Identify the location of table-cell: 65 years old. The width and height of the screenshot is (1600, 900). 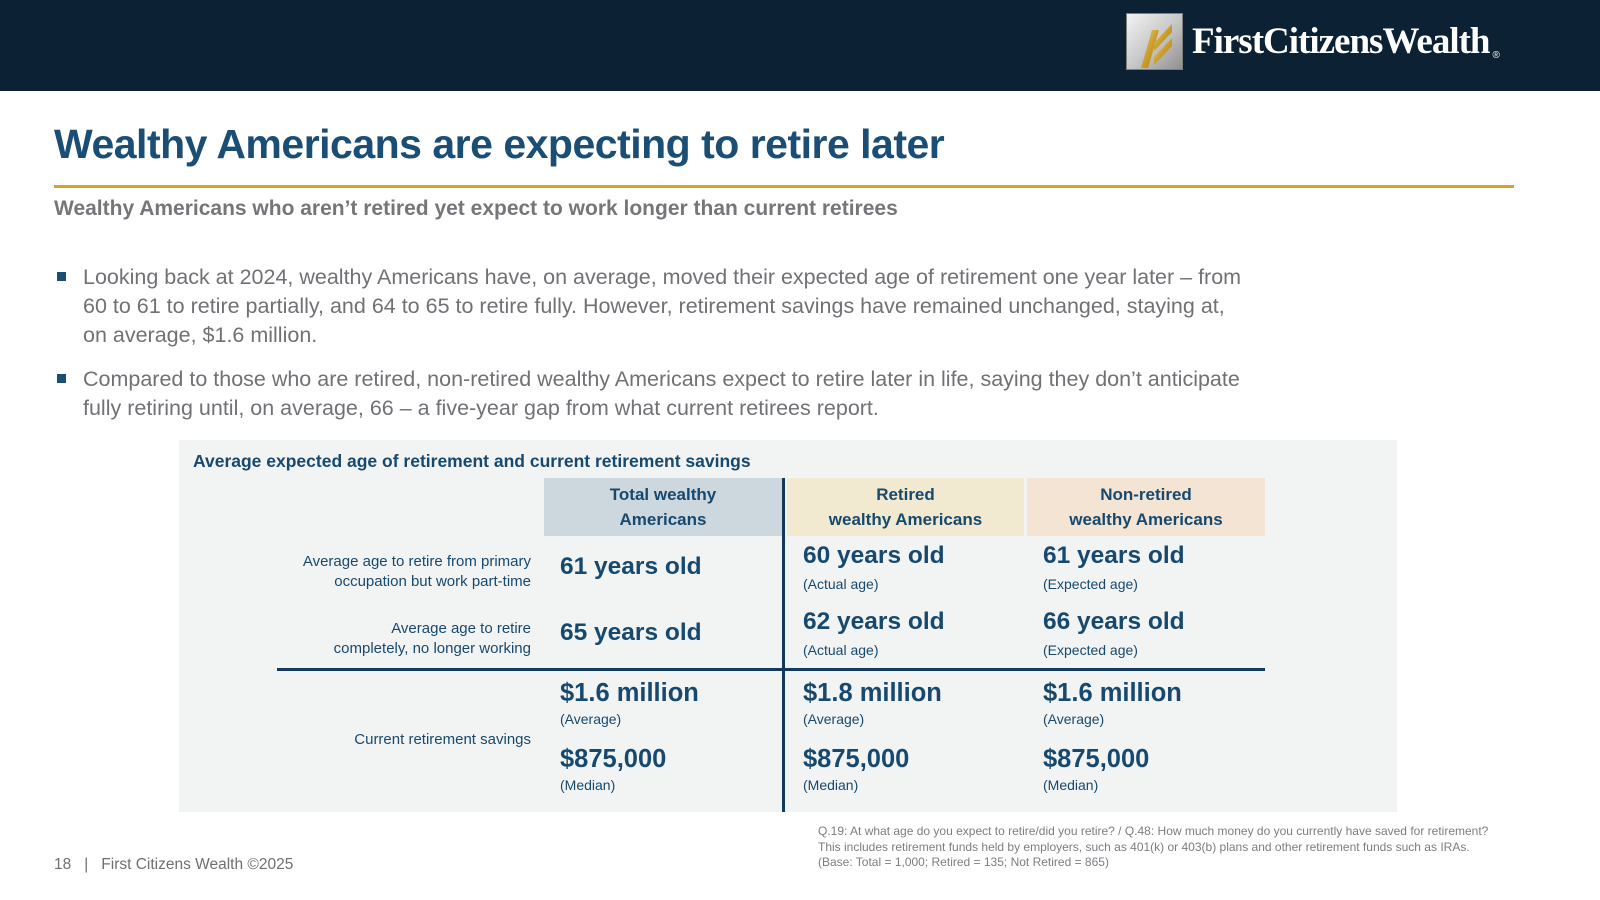
(631, 633).